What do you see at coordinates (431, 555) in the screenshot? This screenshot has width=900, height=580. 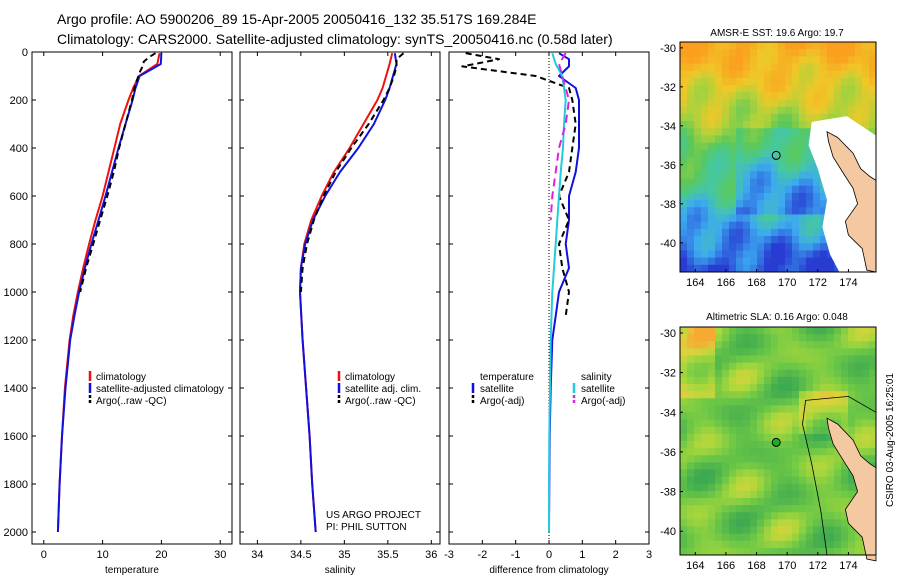 I see `x-tick-label: 36` at bounding box center [431, 555].